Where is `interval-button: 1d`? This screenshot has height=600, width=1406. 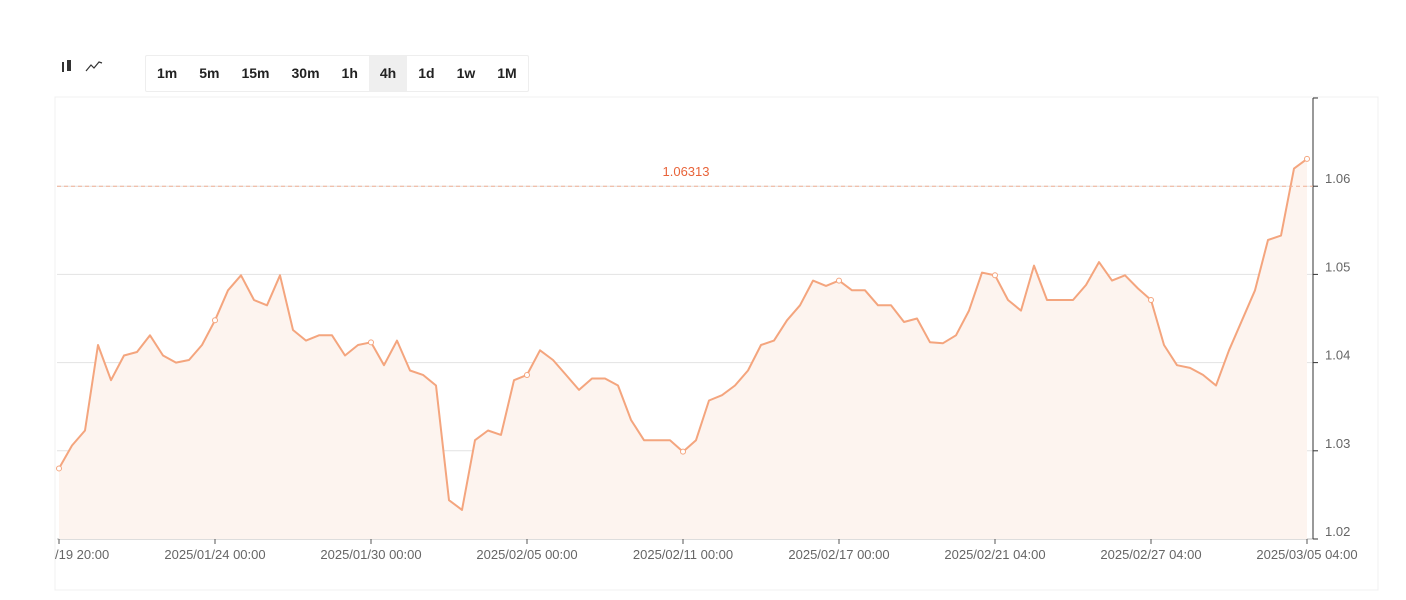 interval-button: 1d is located at coordinates (426, 73).